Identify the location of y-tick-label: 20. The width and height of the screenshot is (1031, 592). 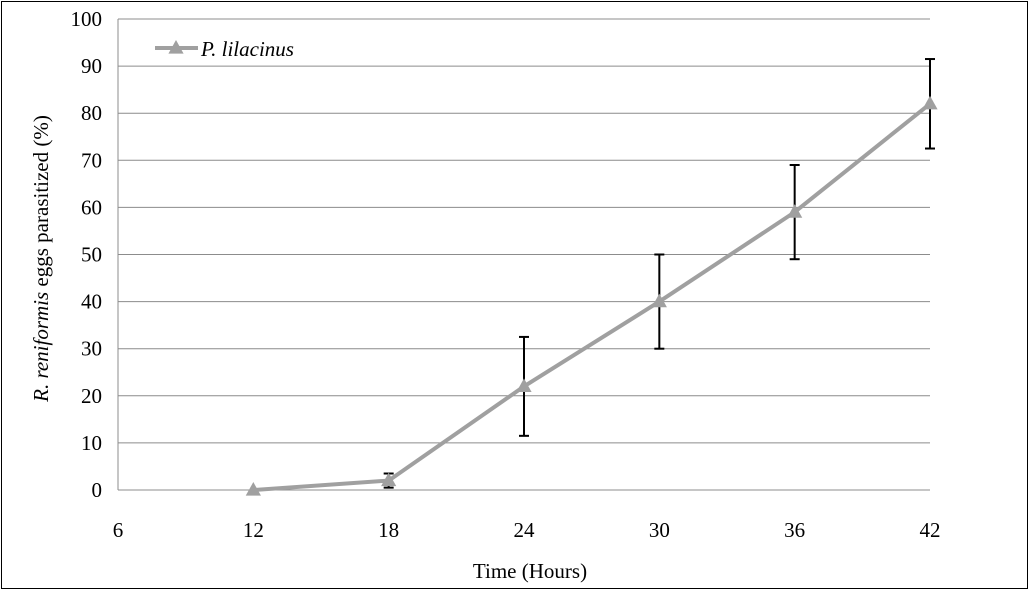
(91, 396).